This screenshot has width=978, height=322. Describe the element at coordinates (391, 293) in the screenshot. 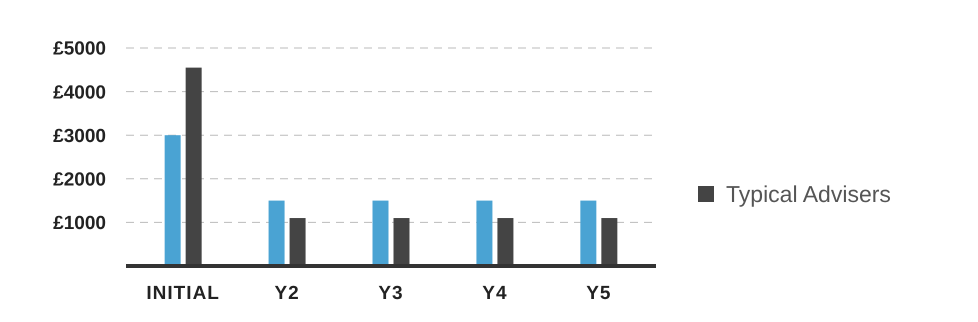

I see `x-tick-label: Y3` at that location.